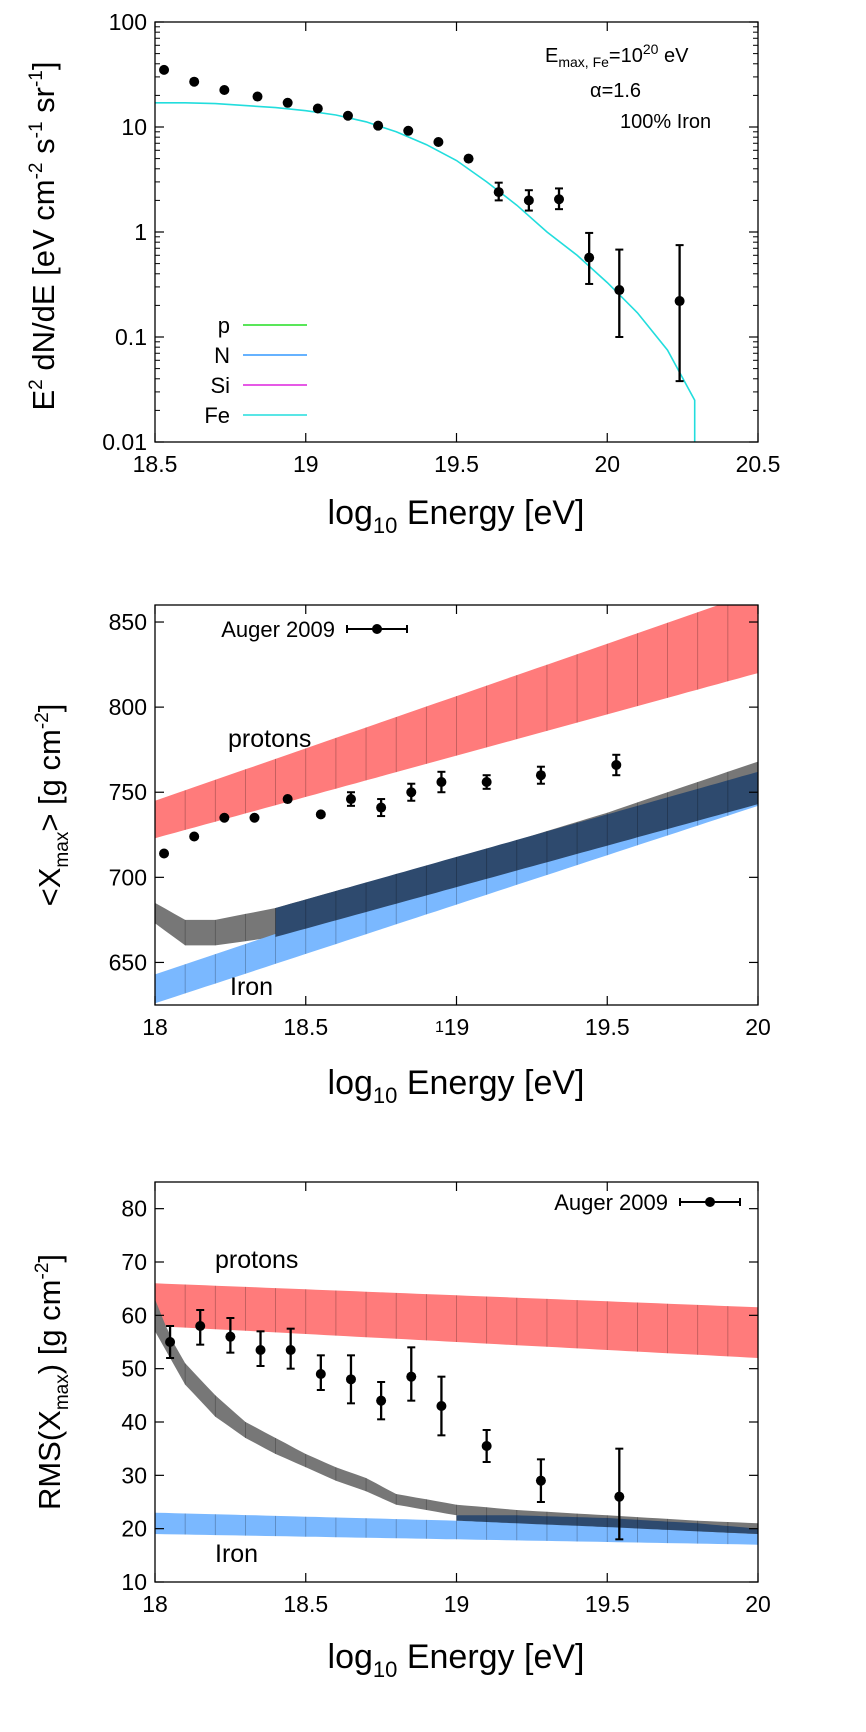  I want to click on rms-iron-label: Iron, so click(236, 1554).